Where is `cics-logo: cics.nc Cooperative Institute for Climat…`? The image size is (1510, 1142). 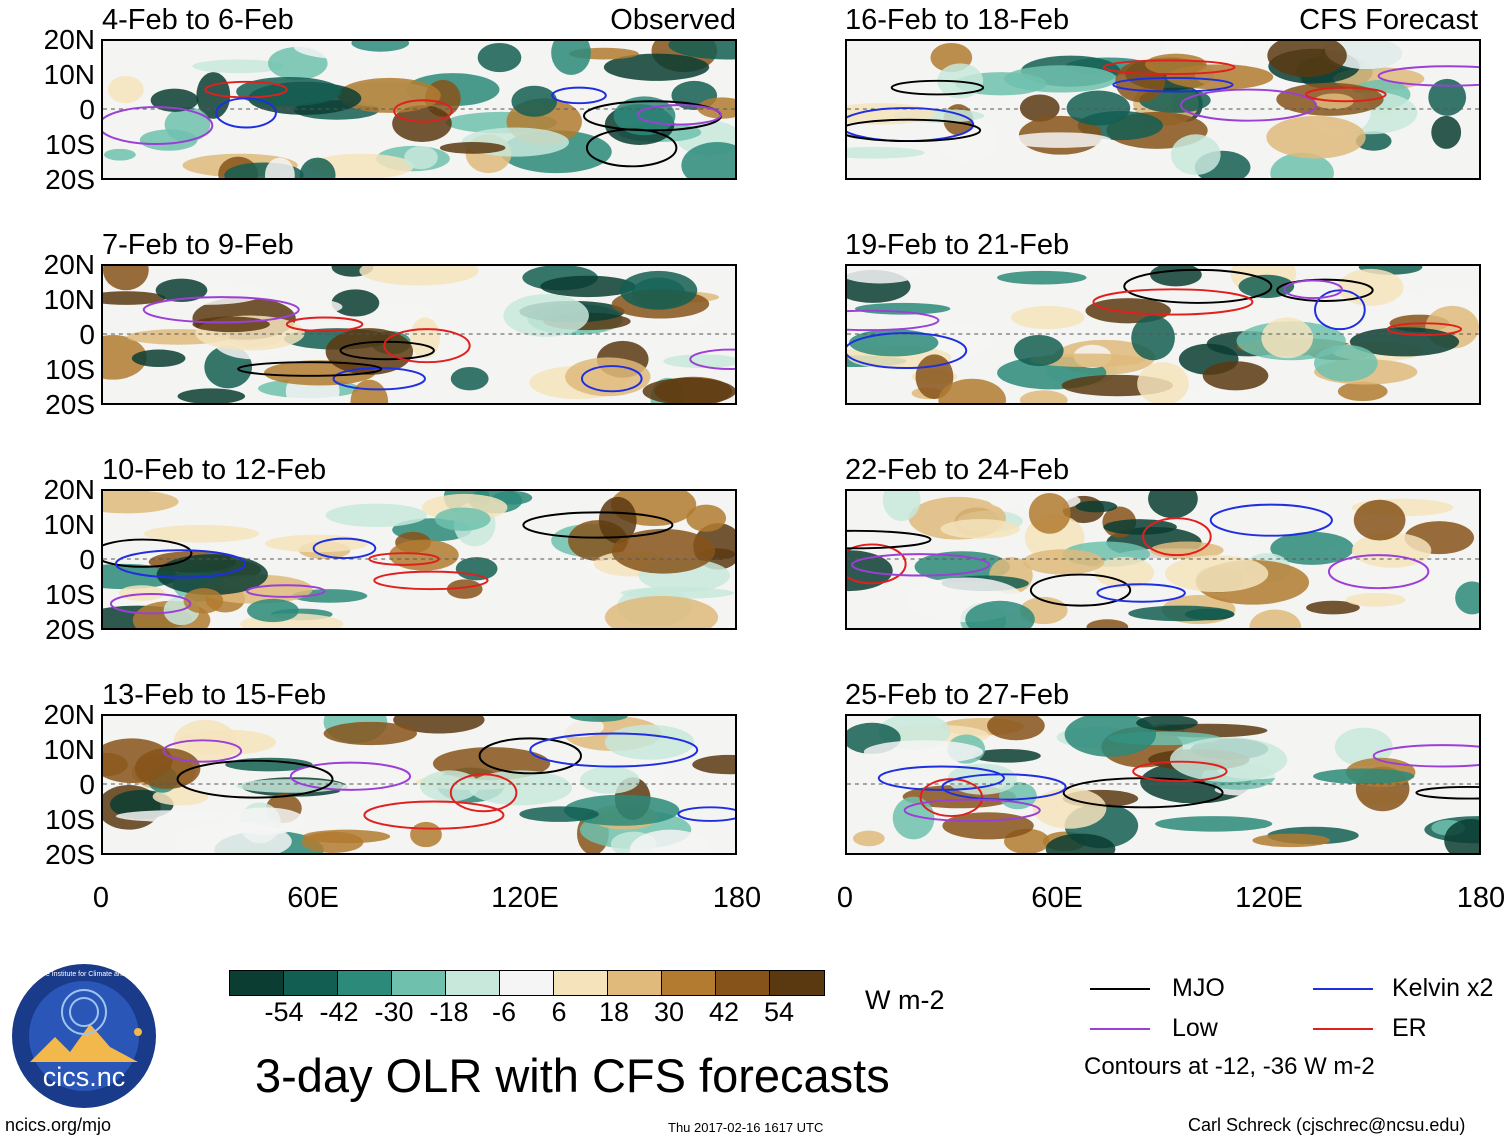 cics-logo: cics.nc Cooperative Institute for Climat… is located at coordinates (84, 1036).